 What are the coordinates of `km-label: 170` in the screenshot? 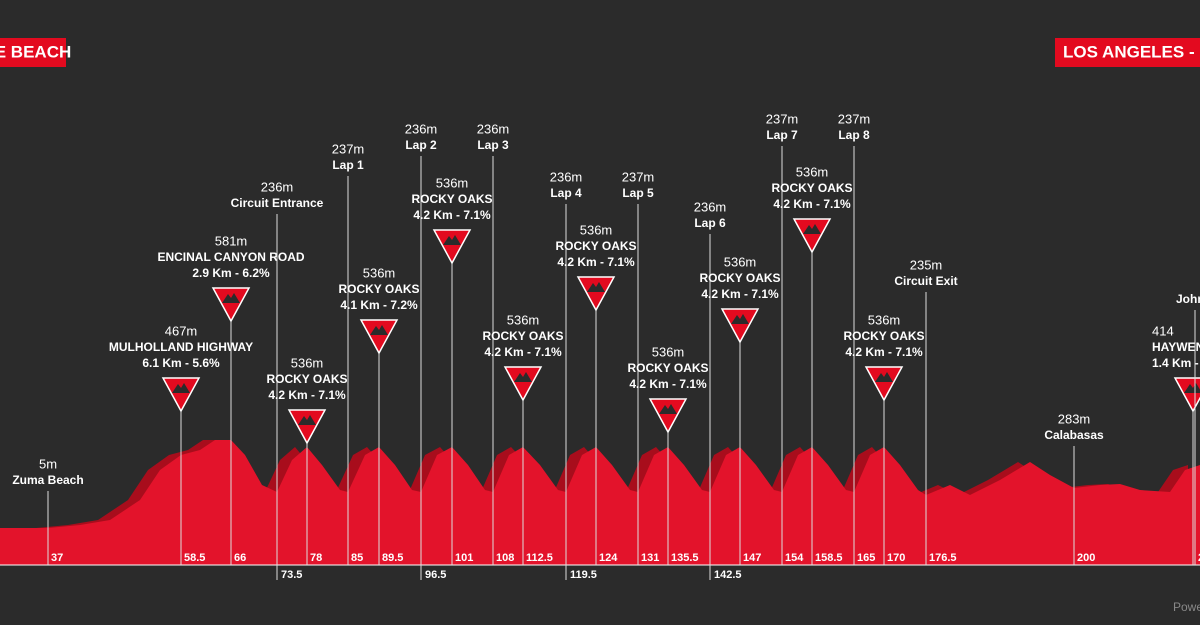 It's located at (896, 558).